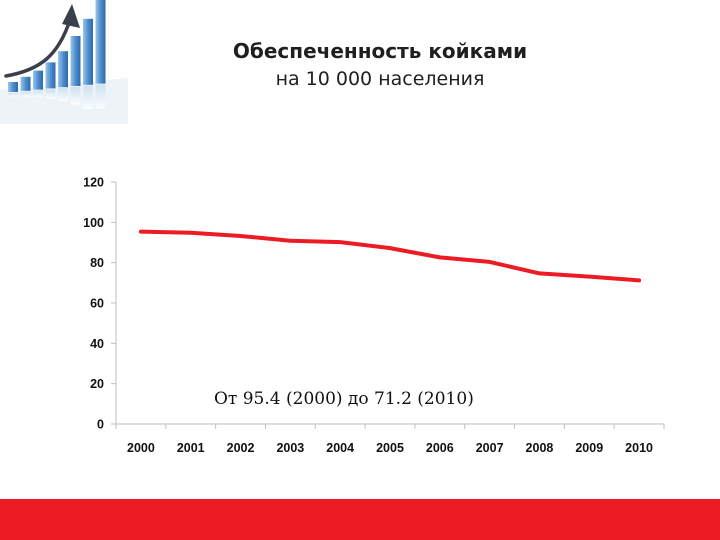 The image size is (720, 540). I want to click on x-tick-label: 2007, so click(490, 448).